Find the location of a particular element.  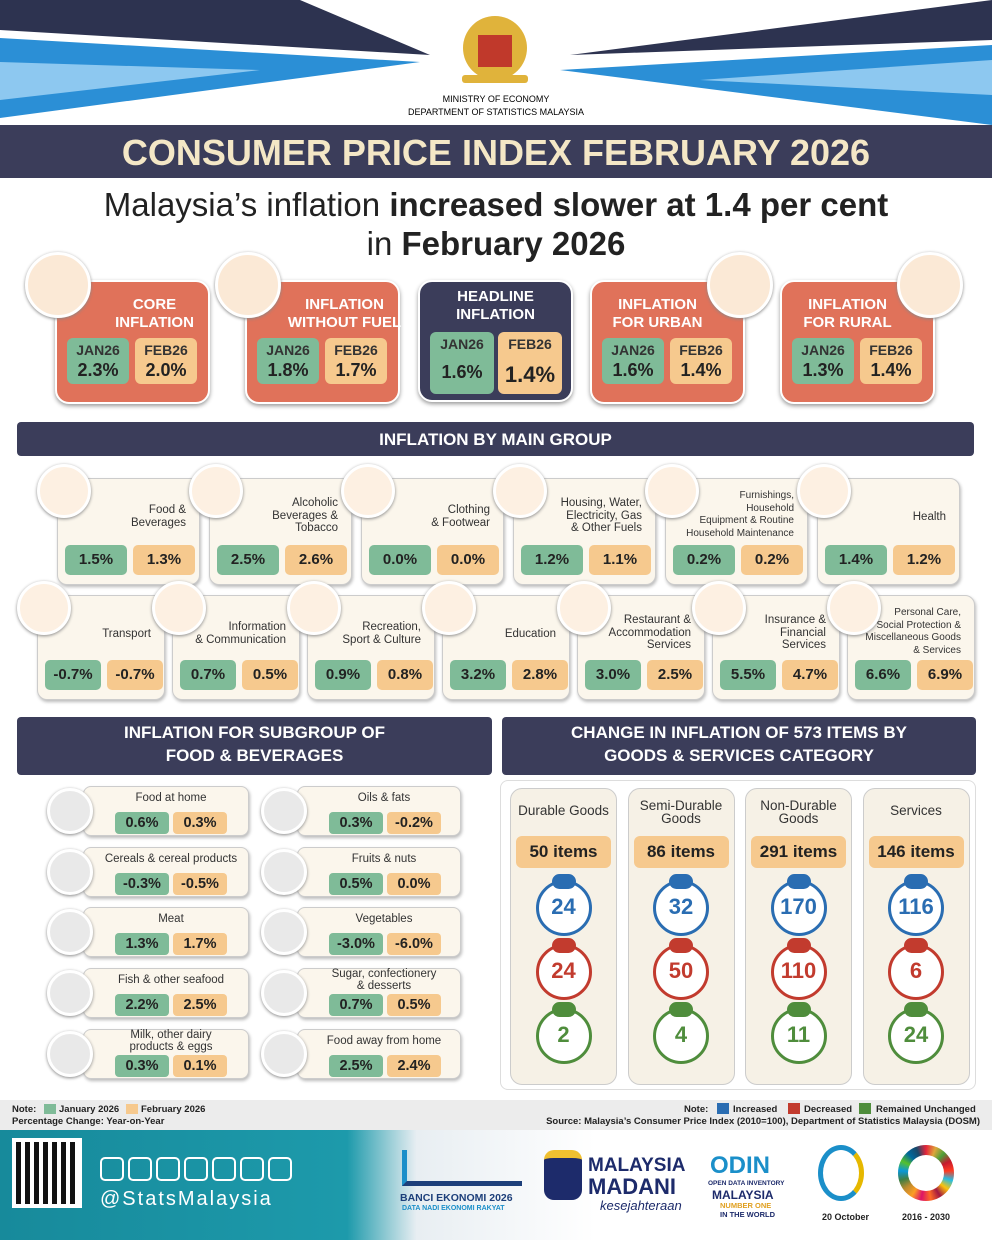

sdg-center is located at coordinates (926, 1173).